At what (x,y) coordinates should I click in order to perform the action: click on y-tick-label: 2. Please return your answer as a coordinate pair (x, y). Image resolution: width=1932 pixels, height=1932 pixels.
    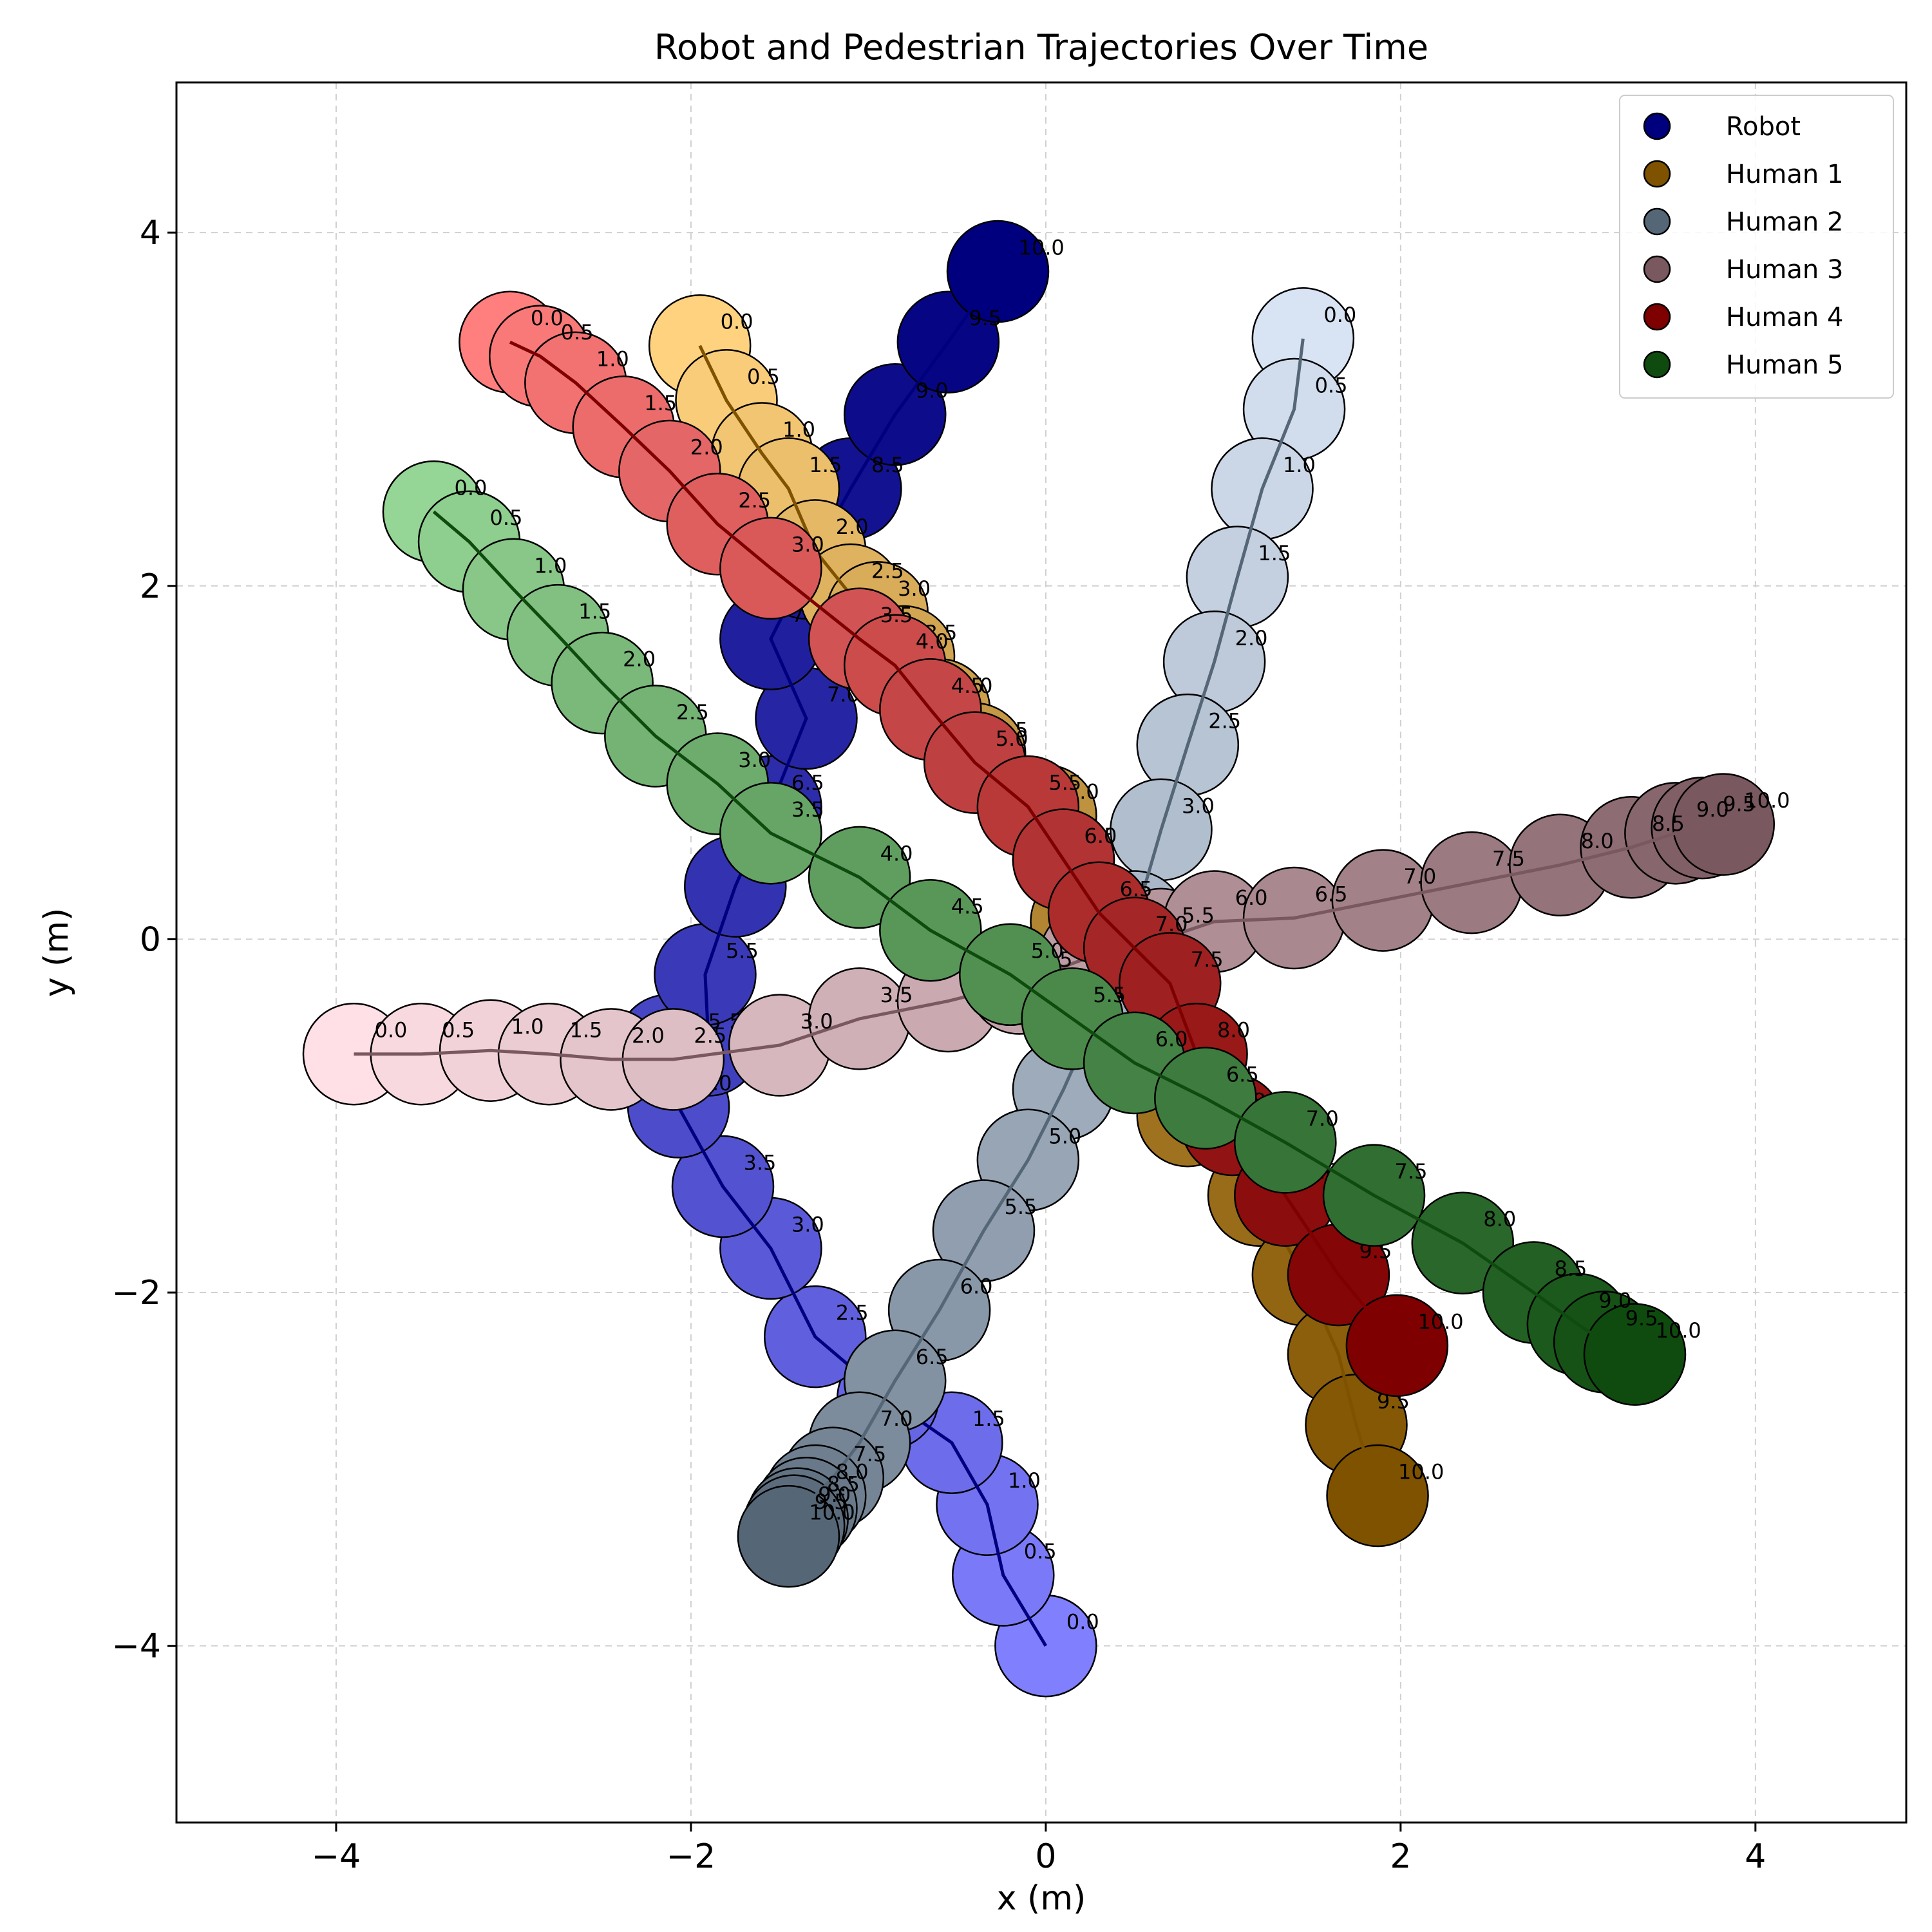
    Looking at the image, I should click on (151, 587).